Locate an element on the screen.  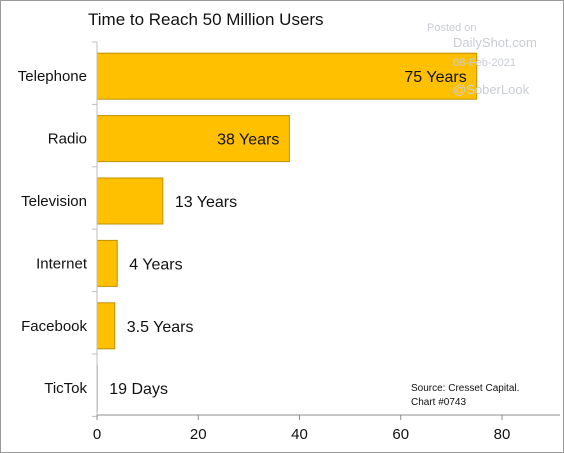
bar-telephone is located at coordinates (287, 76).